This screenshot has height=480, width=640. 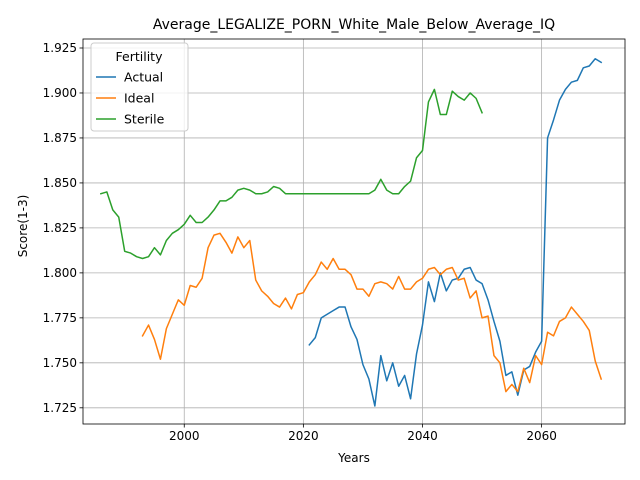 What do you see at coordinates (184, 436) in the screenshot?
I see `x-tick-label: 2000` at bounding box center [184, 436].